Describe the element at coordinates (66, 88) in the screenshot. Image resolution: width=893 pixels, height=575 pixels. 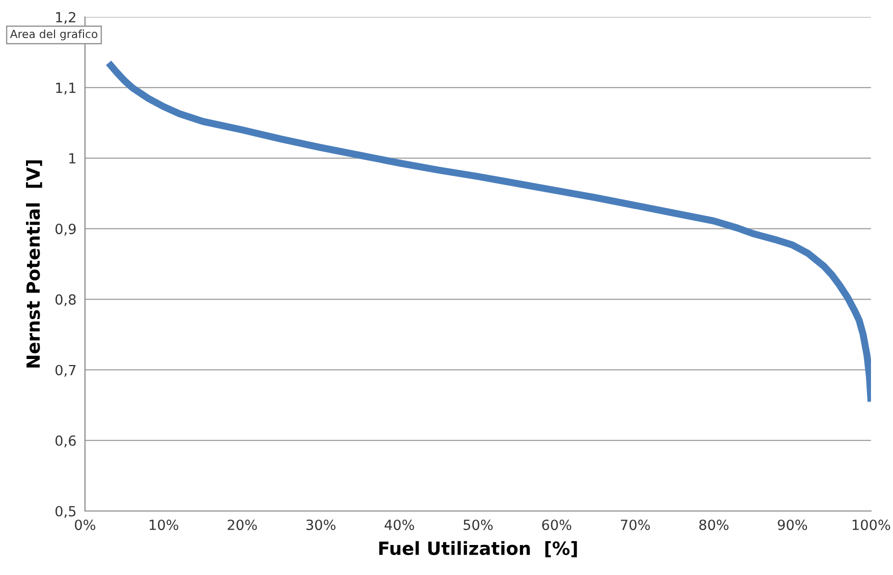
I see `y-tick-label: 1,1` at that location.